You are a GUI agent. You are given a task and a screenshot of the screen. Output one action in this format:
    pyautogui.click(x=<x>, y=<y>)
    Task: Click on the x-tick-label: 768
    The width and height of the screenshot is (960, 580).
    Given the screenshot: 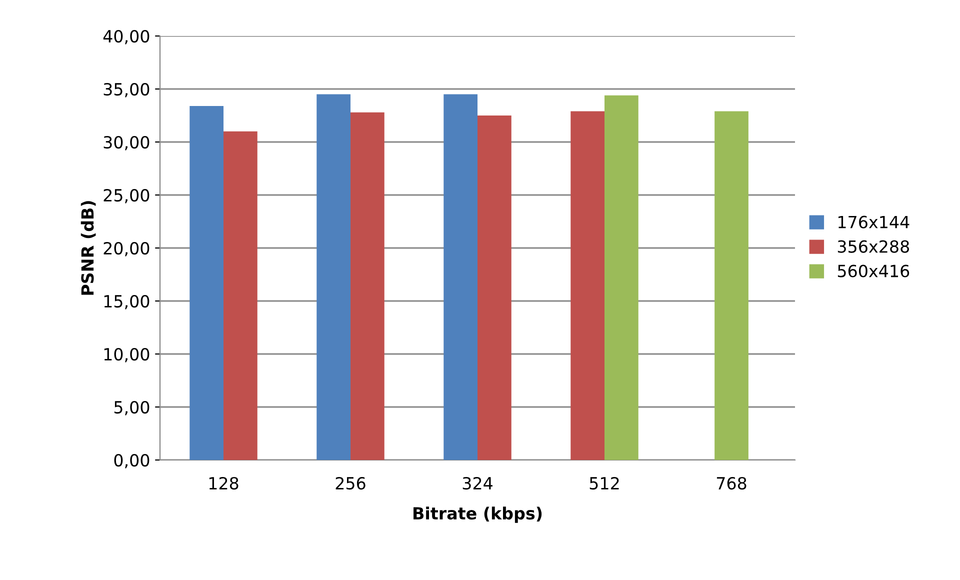 What is the action you would take?
    pyautogui.click(x=731, y=483)
    